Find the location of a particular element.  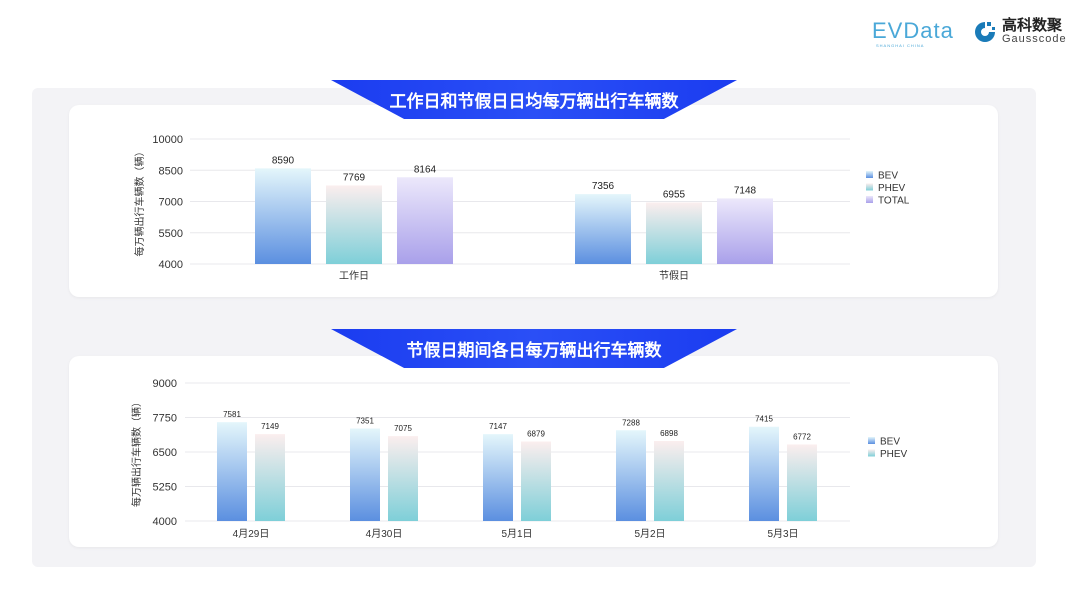

data-label: 7148 is located at coordinates (745, 190).